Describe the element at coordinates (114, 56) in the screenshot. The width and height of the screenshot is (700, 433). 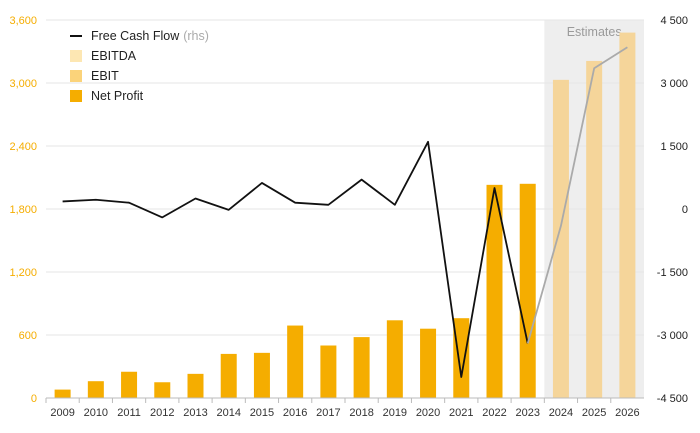
I see `legend-label: EBITDA` at that location.